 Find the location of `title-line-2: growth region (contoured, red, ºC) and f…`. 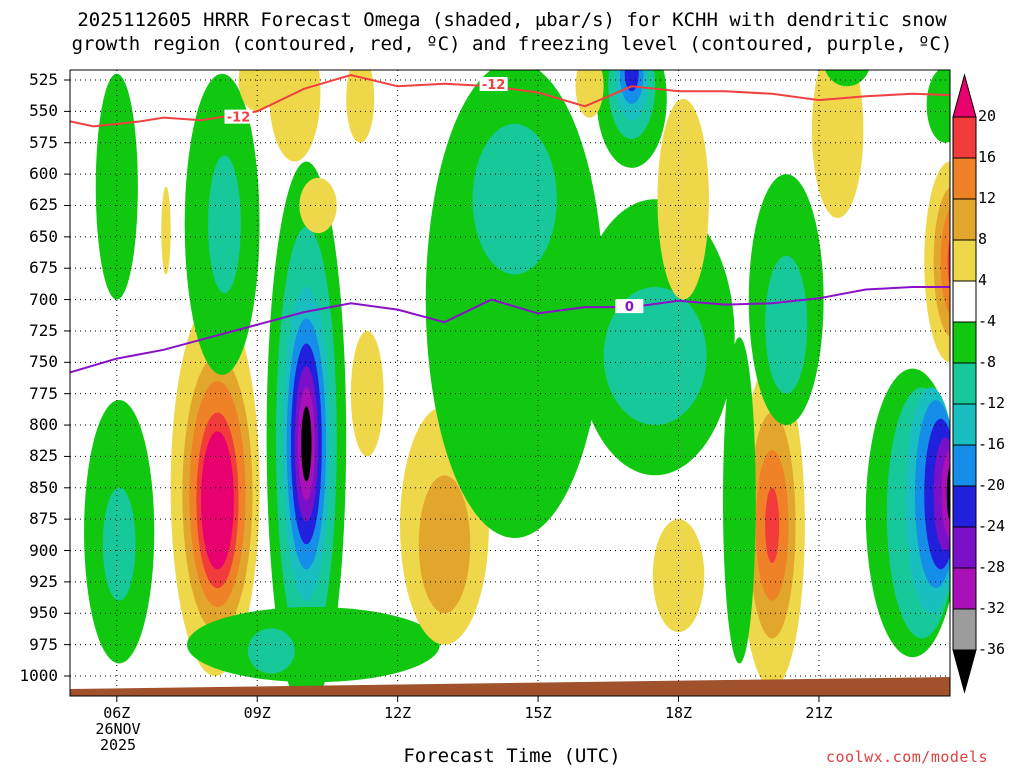

title-line-2: growth region (contoured, red, ºC) and f… is located at coordinates (512, 44).